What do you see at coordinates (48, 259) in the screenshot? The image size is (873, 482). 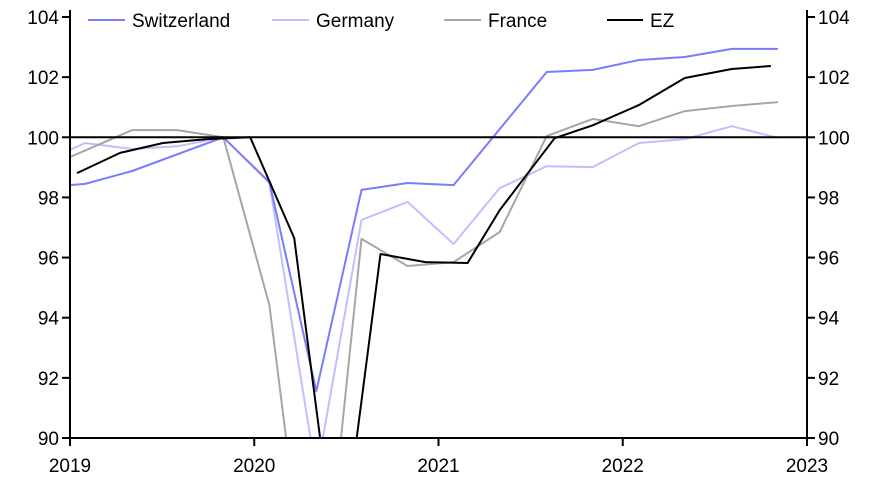 I see `y-tick-label: 96` at bounding box center [48, 259].